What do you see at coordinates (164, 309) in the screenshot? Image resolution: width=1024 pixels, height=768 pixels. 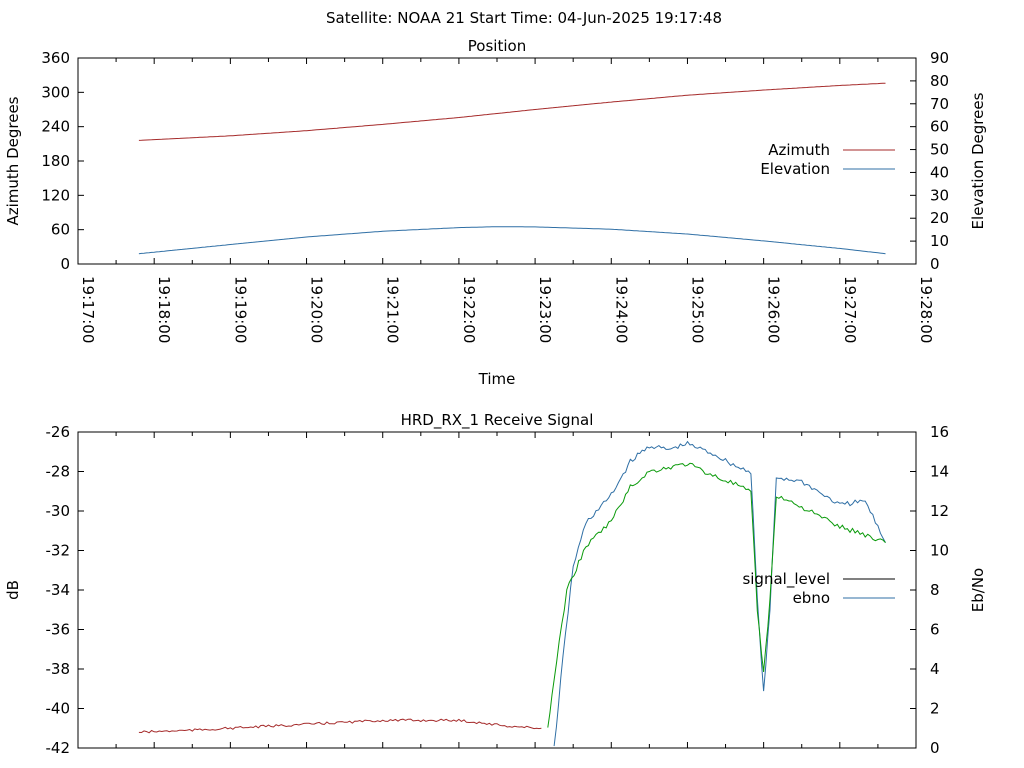 I see `x-tick-label: 19:18:00` at bounding box center [164, 309].